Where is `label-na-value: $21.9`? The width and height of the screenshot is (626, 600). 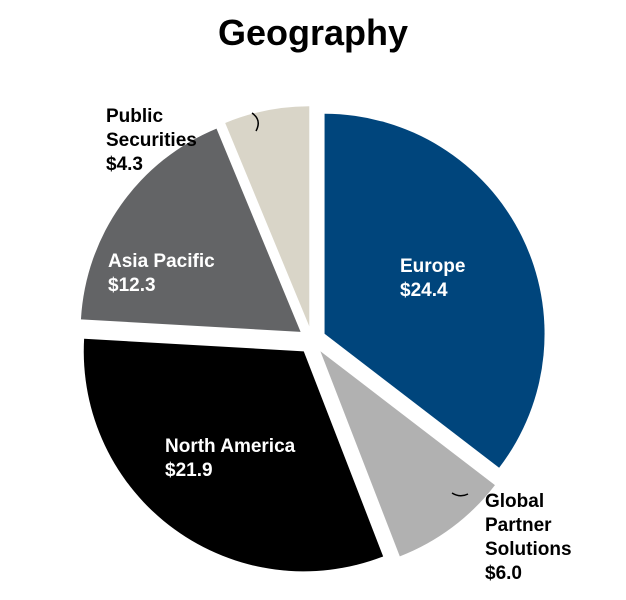 label-na-value: $21.9 is located at coordinates (189, 470).